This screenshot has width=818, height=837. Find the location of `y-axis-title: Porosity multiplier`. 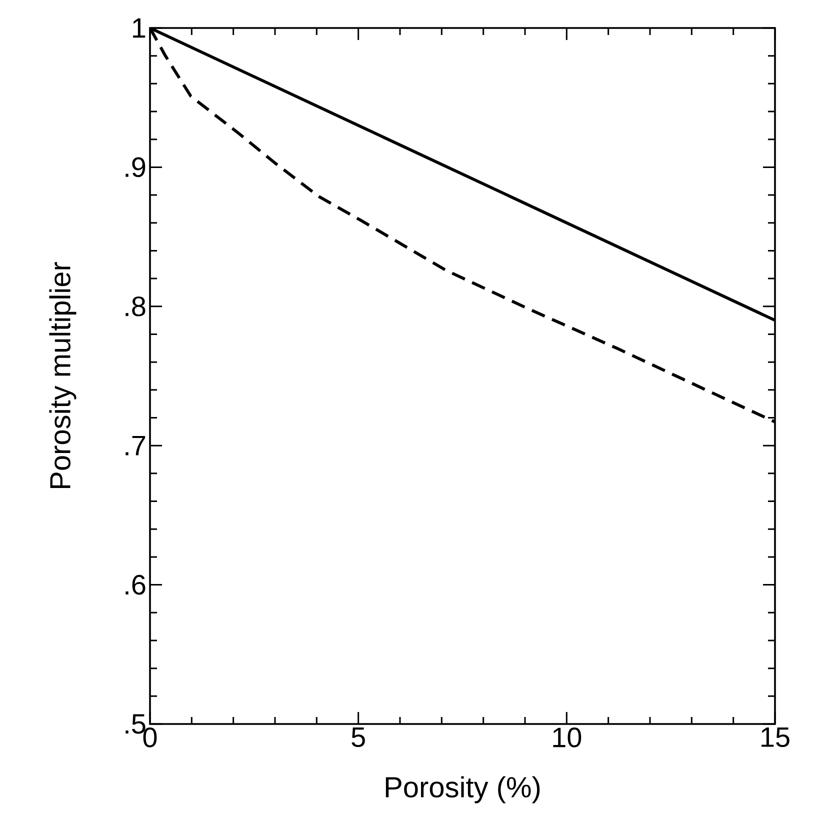

y-axis-title: Porosity multiplier is located at coordinates (62, 375).